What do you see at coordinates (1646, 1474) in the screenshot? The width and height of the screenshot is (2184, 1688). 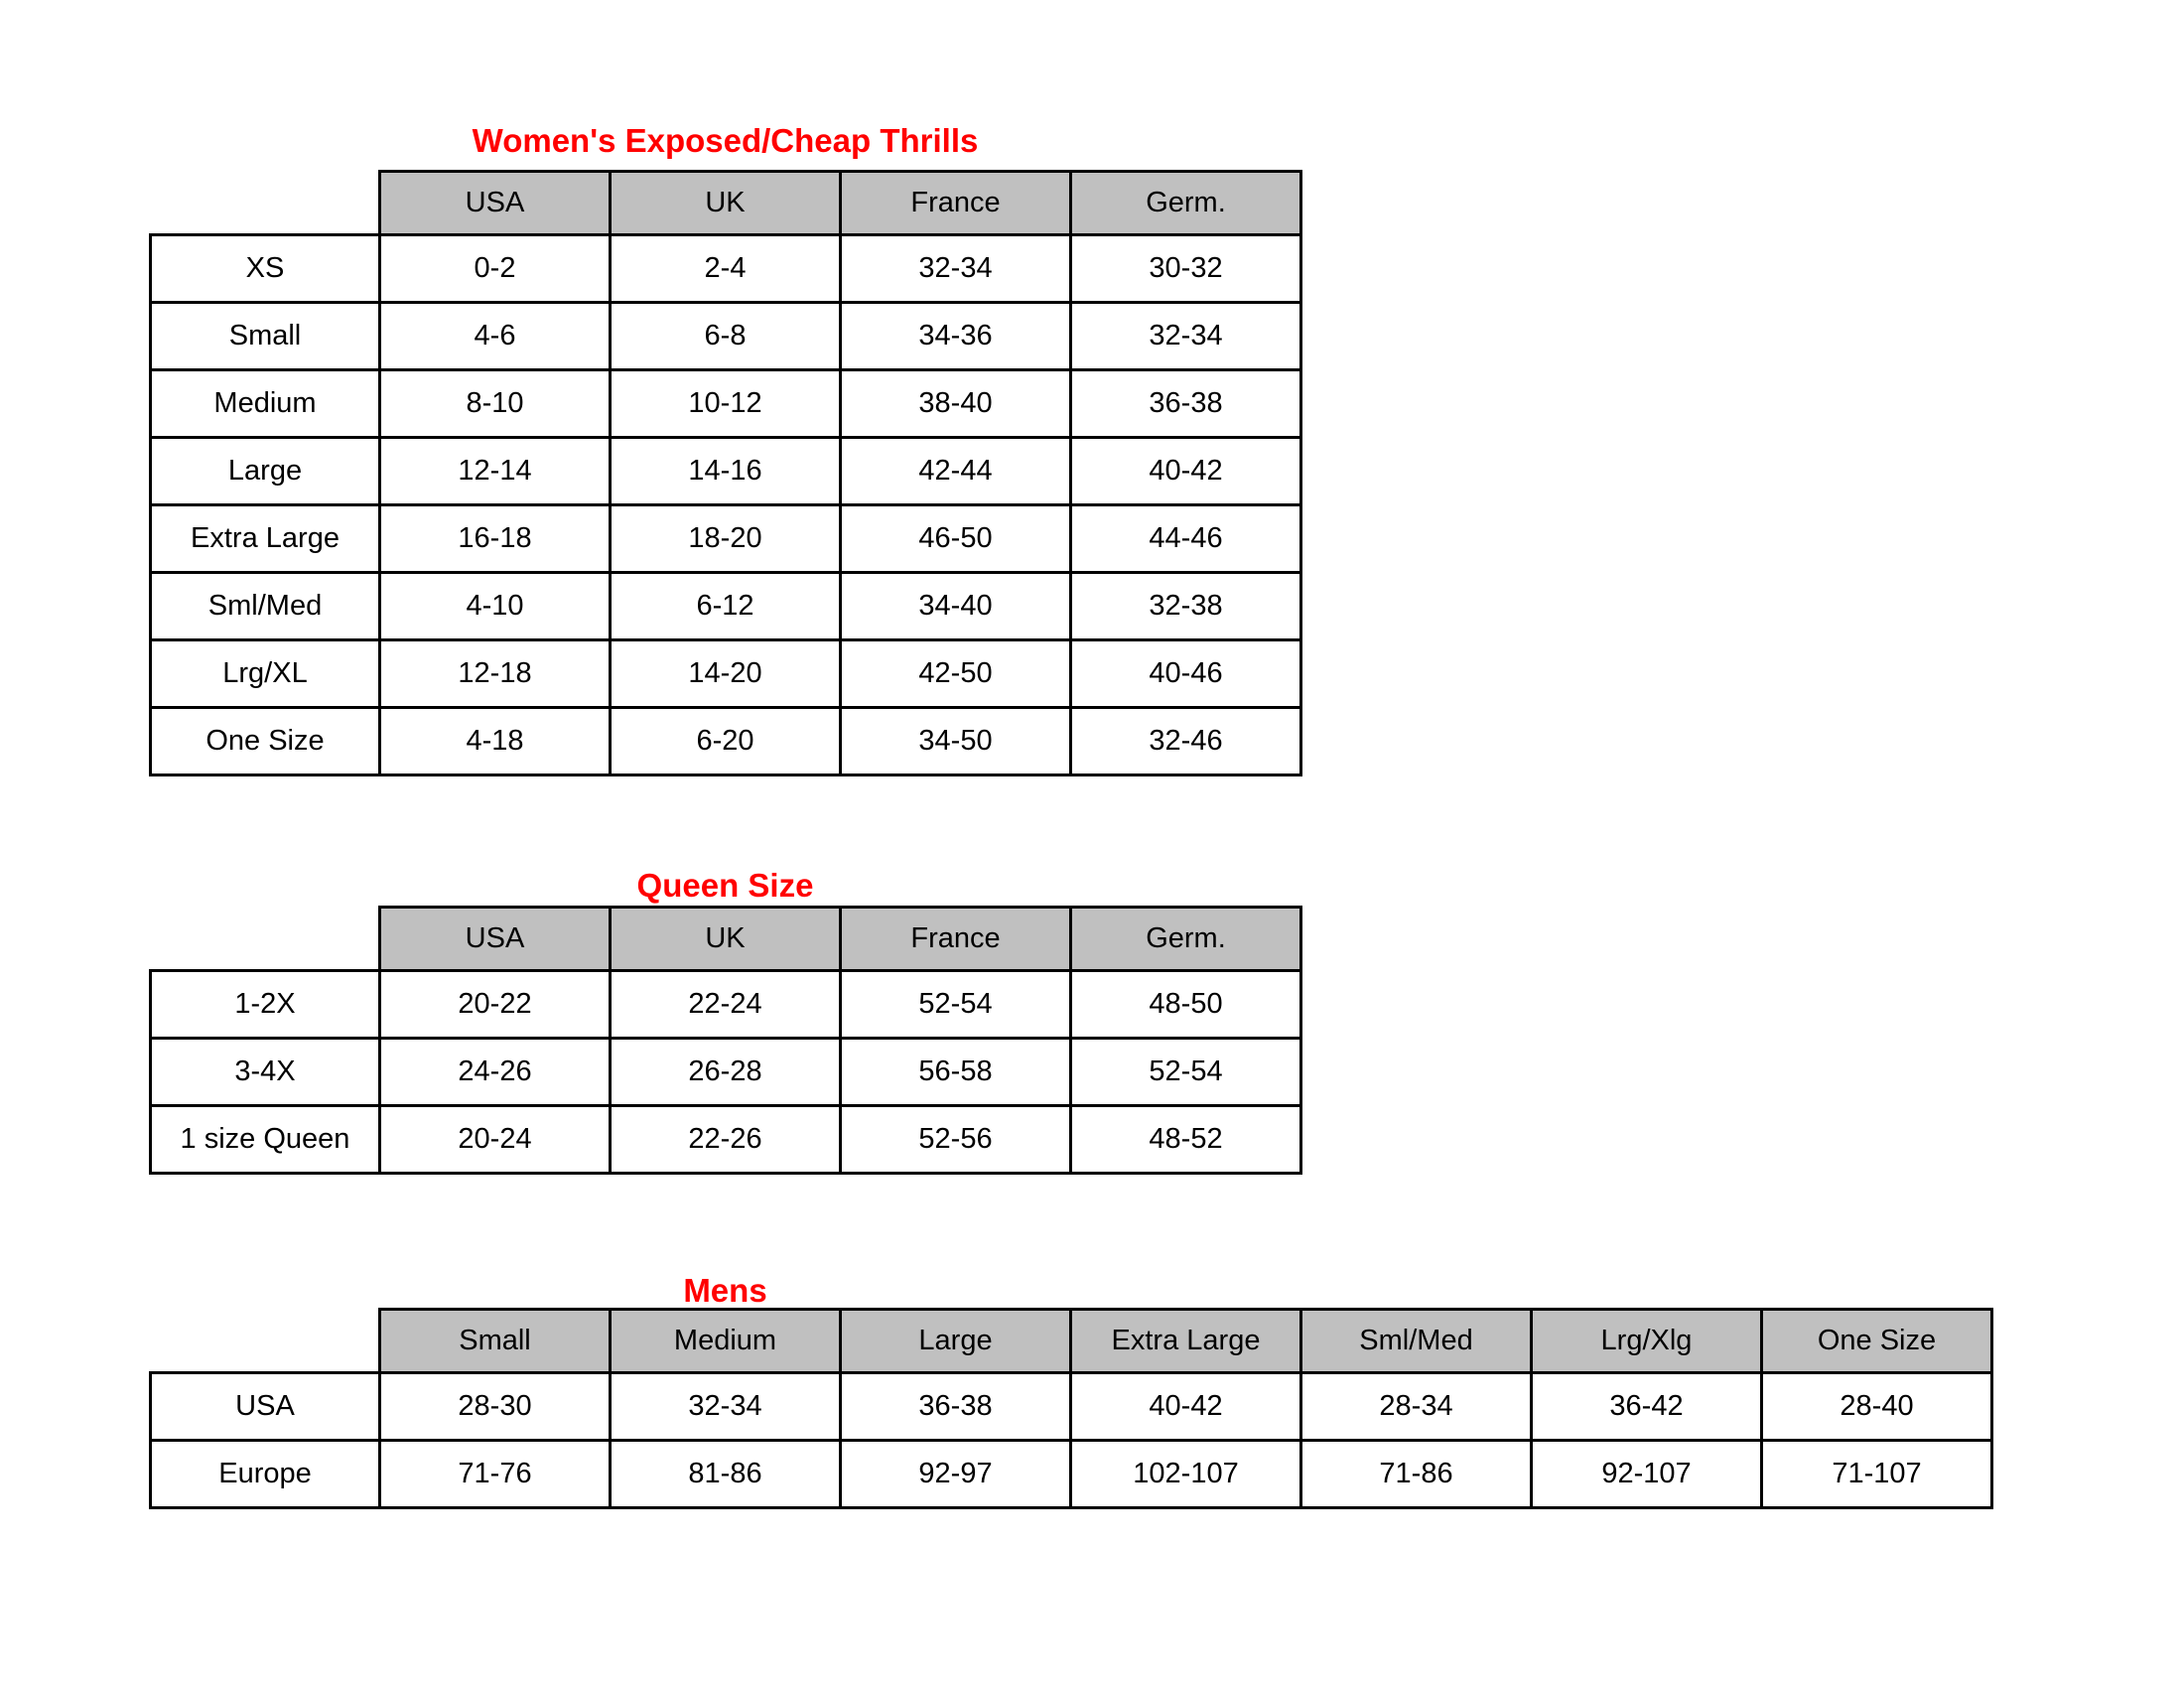 I see `table-cell: 92-107` at bounding box center [1646, 1474].